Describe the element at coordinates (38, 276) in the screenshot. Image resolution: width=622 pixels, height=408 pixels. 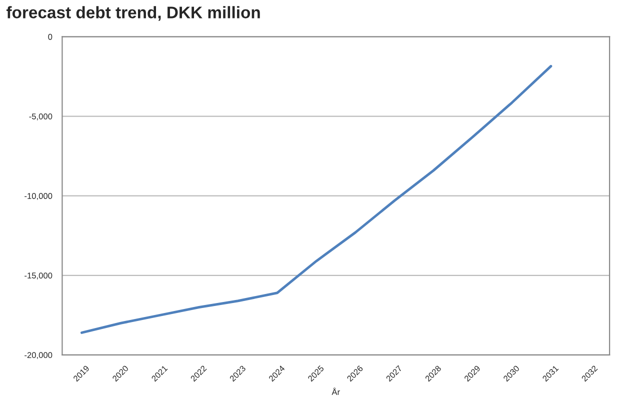
I see `y-tick-label: -15,000` at that location.